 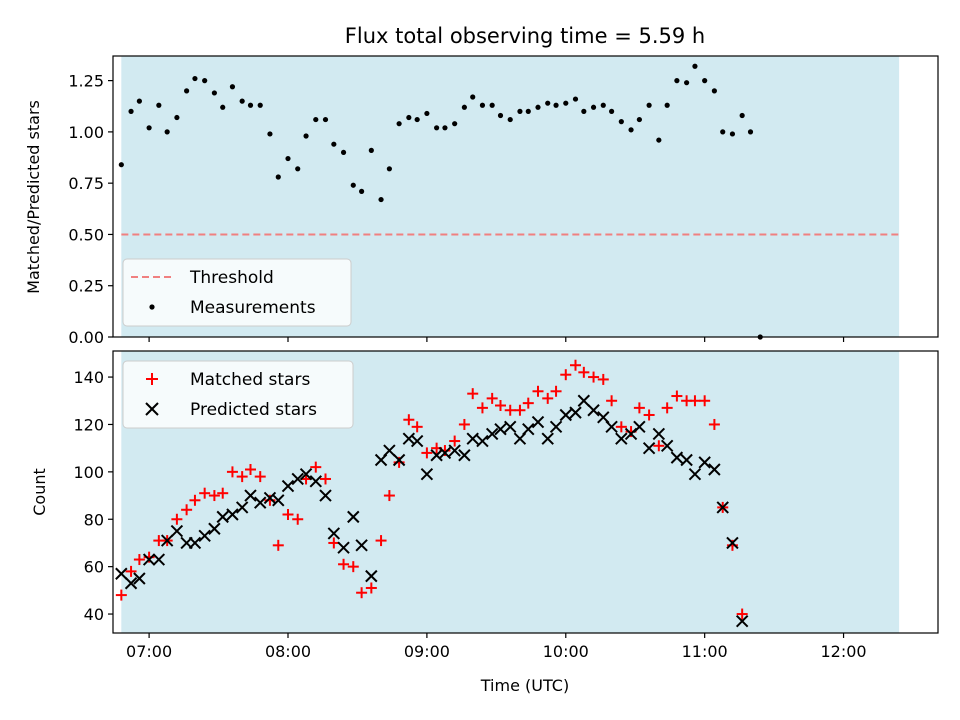 What do you see at coordinates (152, 409) in the screenshot?
I see `legend-predicted-swatch` at bounding box center [152, 409].